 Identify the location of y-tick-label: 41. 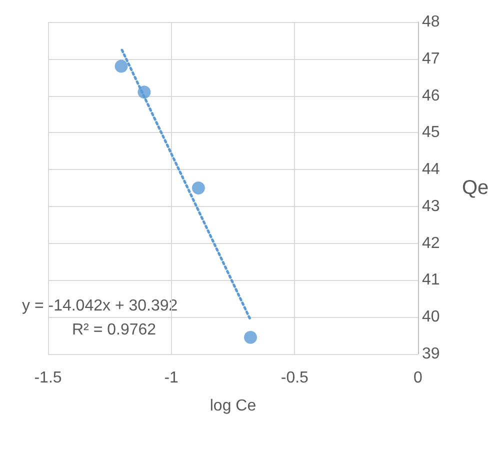
(431, 280).